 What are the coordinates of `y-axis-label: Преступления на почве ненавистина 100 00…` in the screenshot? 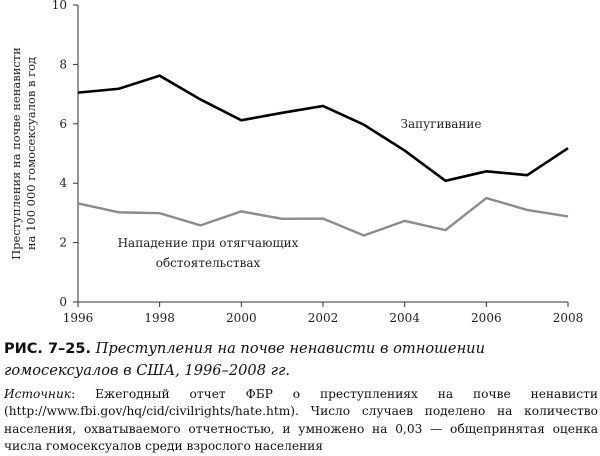 It's located at (23, 153).